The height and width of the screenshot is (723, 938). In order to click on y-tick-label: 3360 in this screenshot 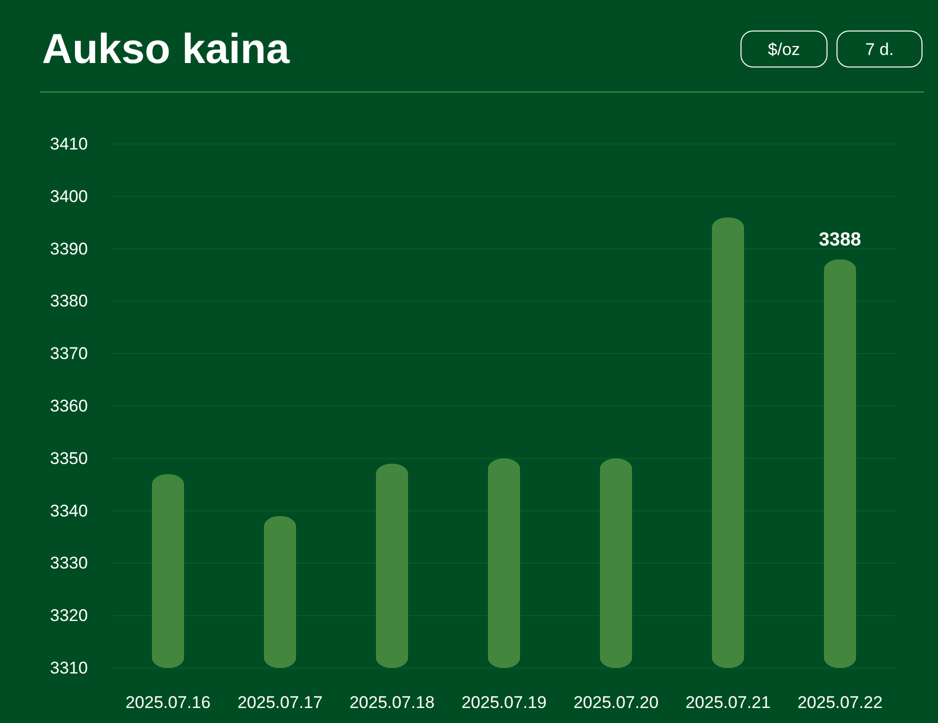, I will do `click(69, 406)`.